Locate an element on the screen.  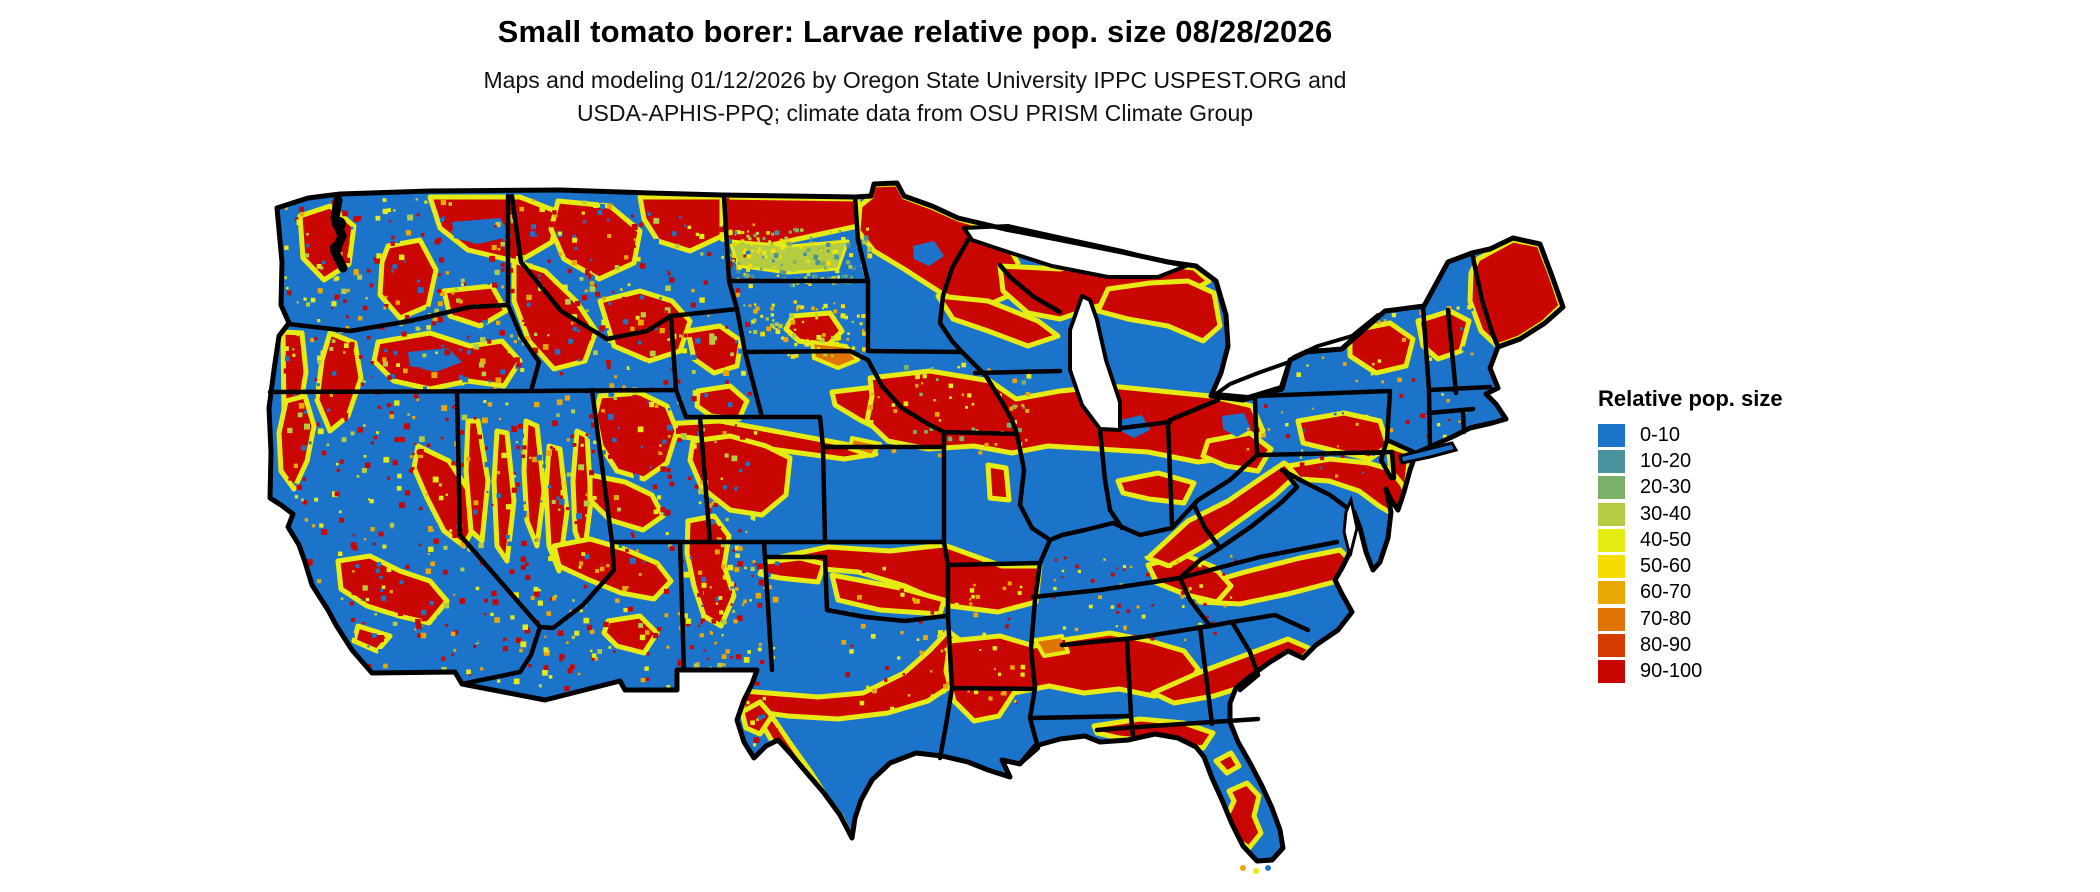
lake-michigan is located at coordinates (1095, 363).